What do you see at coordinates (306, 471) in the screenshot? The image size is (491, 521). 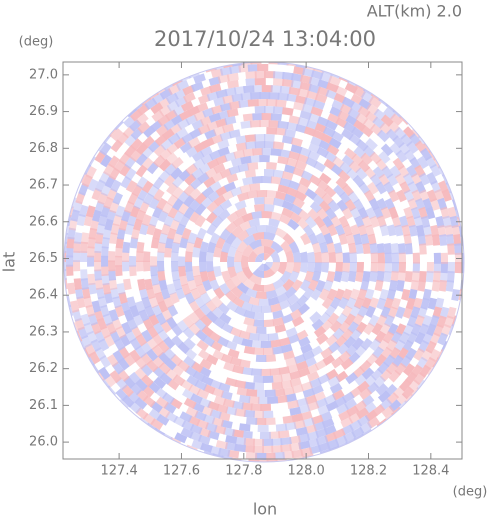 I see `x-tick-label: 128.0` at bounding box center [306, 471].